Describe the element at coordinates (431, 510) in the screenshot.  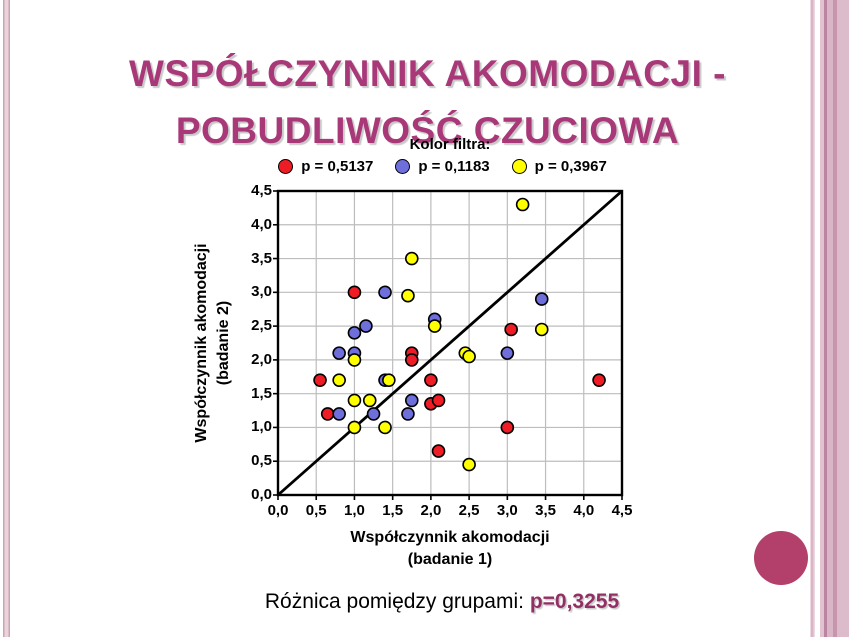
I see `x-tick-label: 2,0` at that location.